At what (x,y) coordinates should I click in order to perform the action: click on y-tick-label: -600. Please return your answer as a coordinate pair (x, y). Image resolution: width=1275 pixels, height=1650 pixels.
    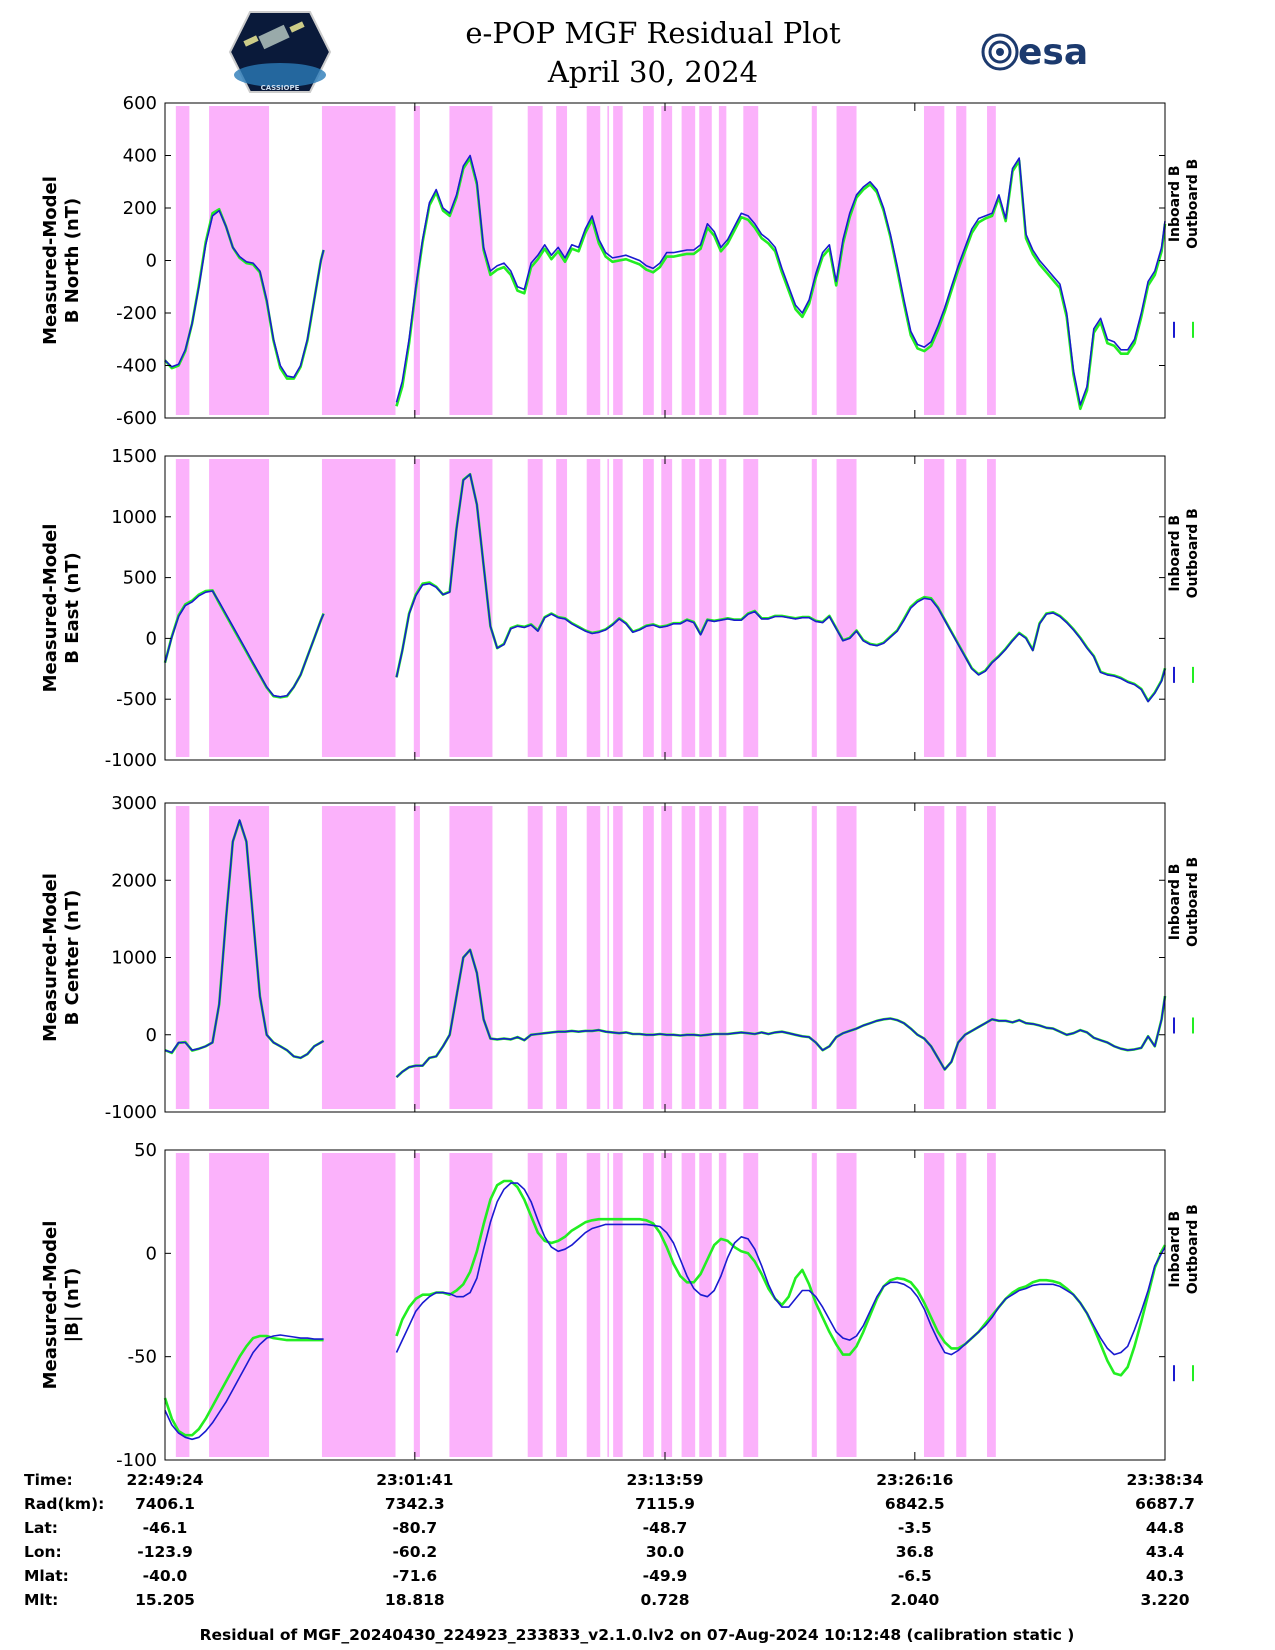
    Looking at the image, I should click on (136, 418).